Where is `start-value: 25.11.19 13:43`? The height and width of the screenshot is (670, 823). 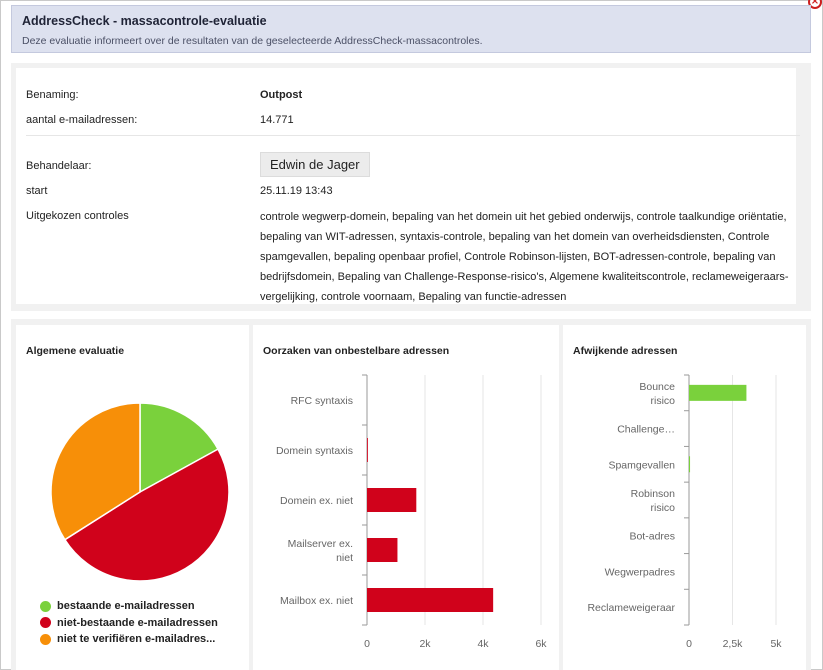 start-value: 25.11.19 13:43 is located at coordinates (296, 191).